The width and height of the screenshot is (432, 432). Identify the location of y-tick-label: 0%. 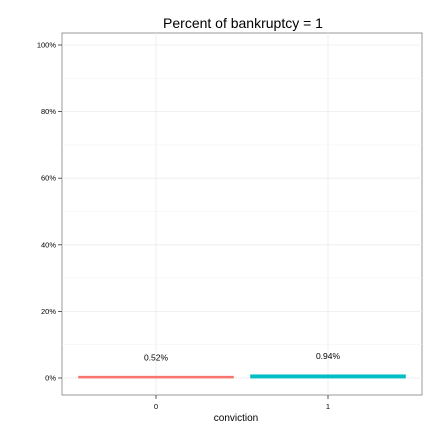
(50, 378).